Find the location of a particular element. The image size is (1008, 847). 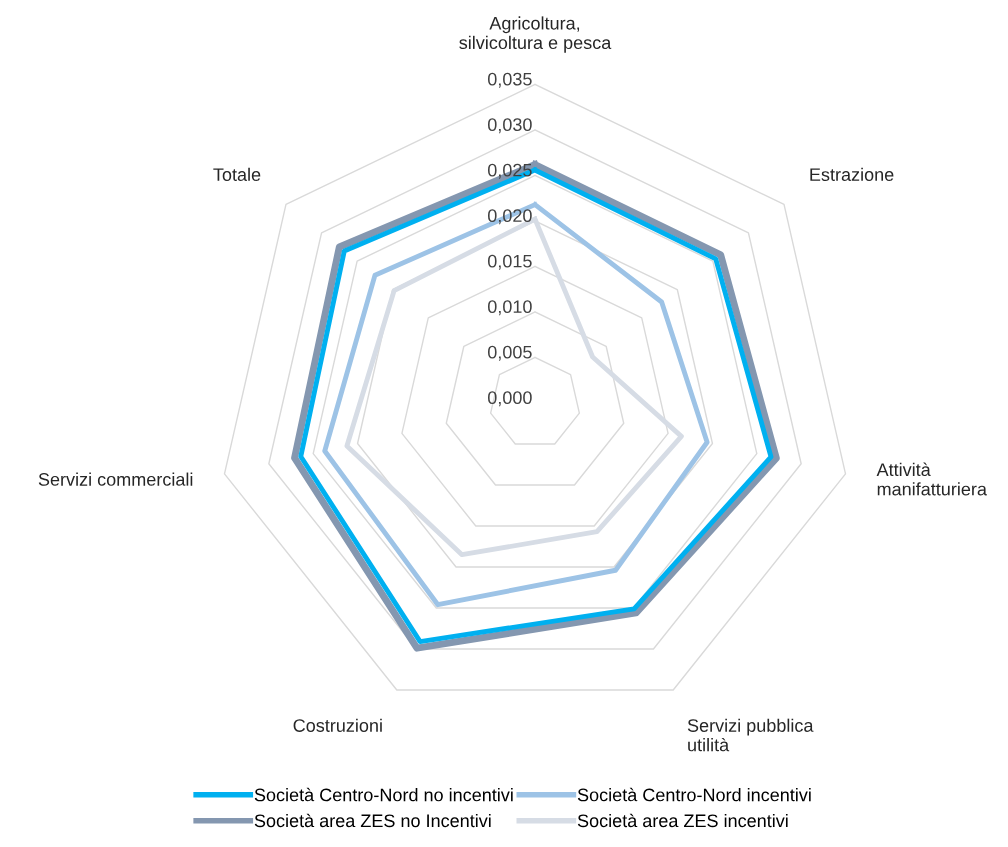

spoke-label: Servizi commerciali is located at coordinates (115, 479).